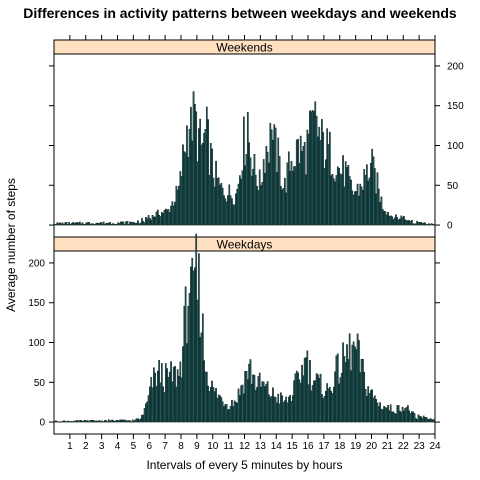 The width and height of the screenshot is (480, 480). What do you see at coordinates (244, 465) in the screenshot?
I see `x-axis-title: Intervals of every 5 minutes by hours` at bounding box center [244, 465].